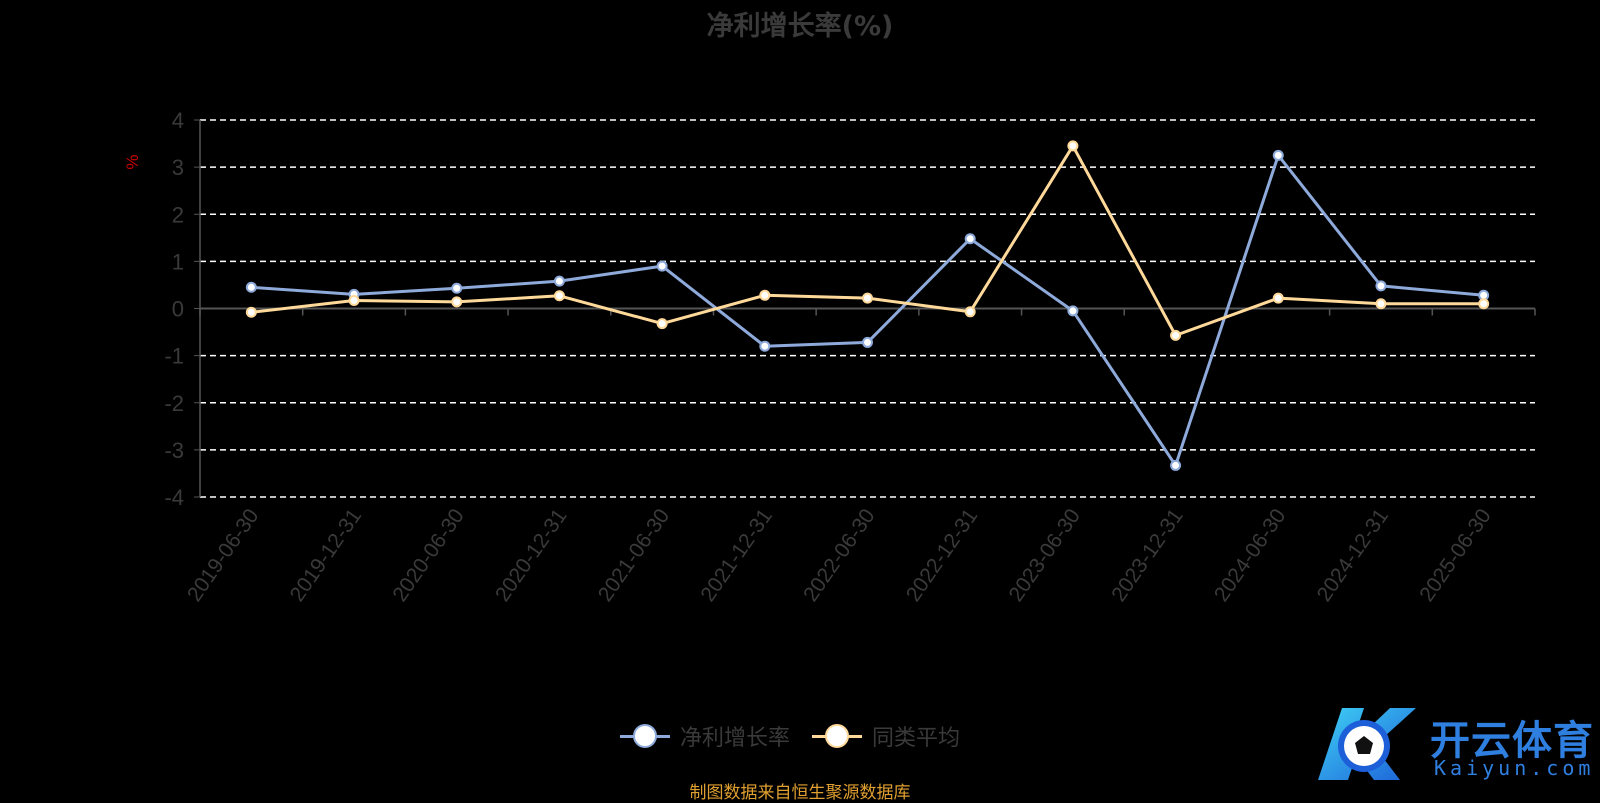  What do you see at coordinates (736, 555) in the screenshot?
I see `x-tick-label: 2021-12-31` at bounding box center [736, 555].